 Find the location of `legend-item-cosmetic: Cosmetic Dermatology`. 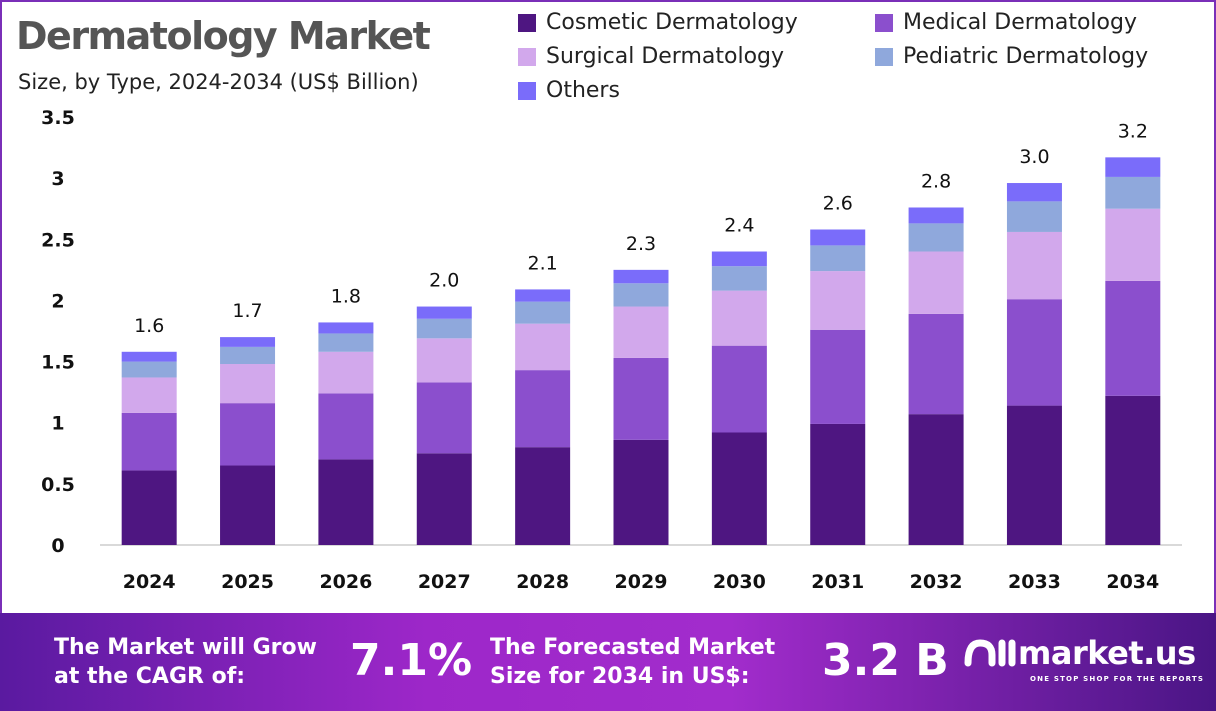

legend-item-cosmetic: Cosmetic Dermatology is located at coordinates (658, 22).